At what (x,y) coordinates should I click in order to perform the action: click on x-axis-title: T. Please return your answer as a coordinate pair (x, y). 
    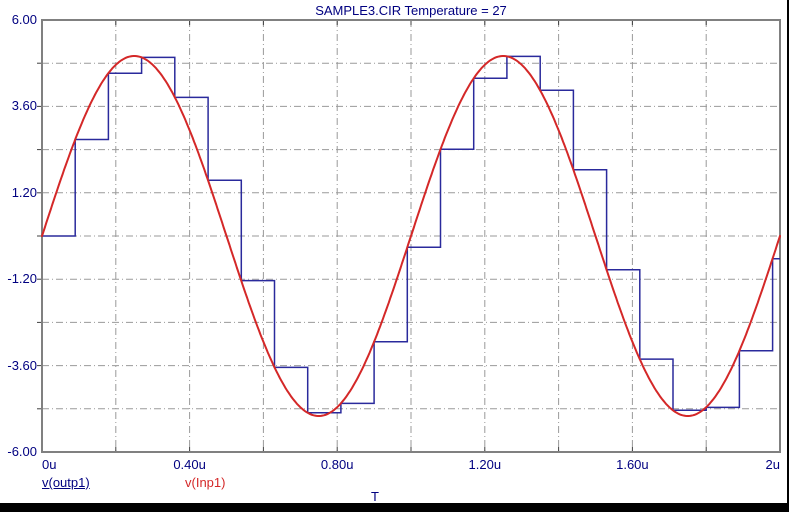
    Looking at the image, I should click on (375, 496).